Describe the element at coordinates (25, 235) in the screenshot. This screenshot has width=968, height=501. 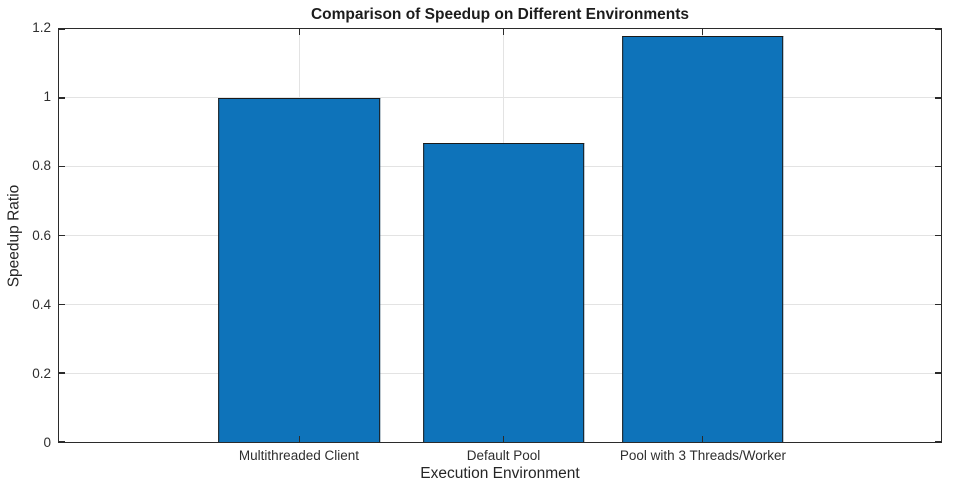
I see `y-tick-labels: 0 0.2 0.4 0.6 0.8 1 1.2` at that location.